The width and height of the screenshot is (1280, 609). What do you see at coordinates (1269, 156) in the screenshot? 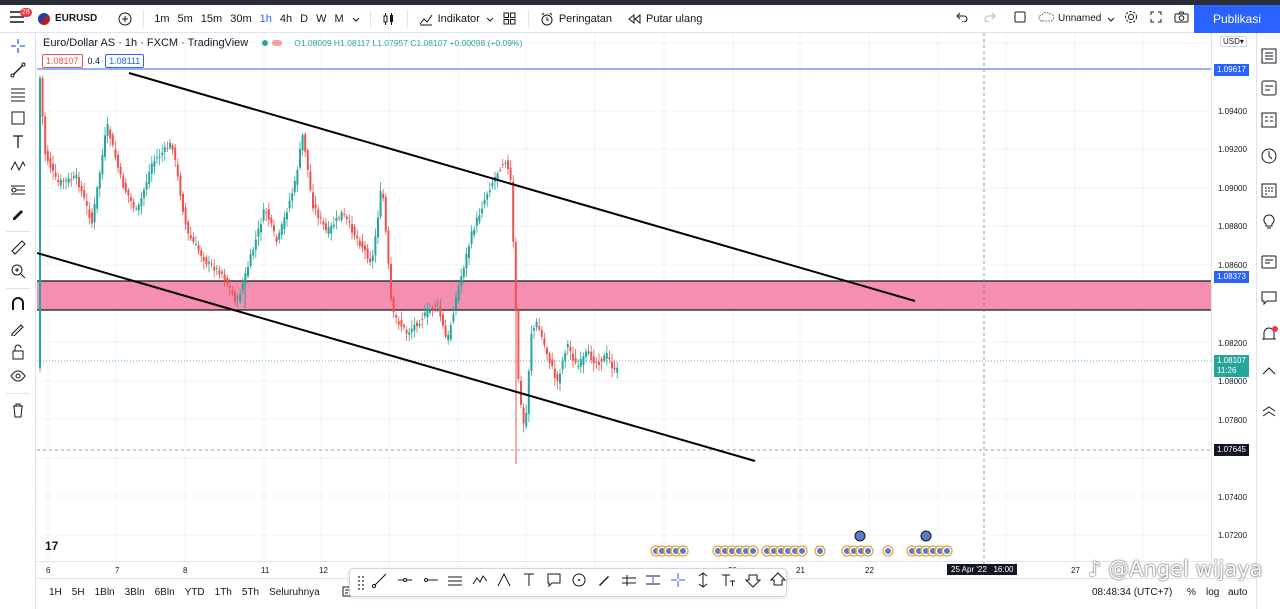
I see `hotlist-button` at bounding box center [1269, 156].